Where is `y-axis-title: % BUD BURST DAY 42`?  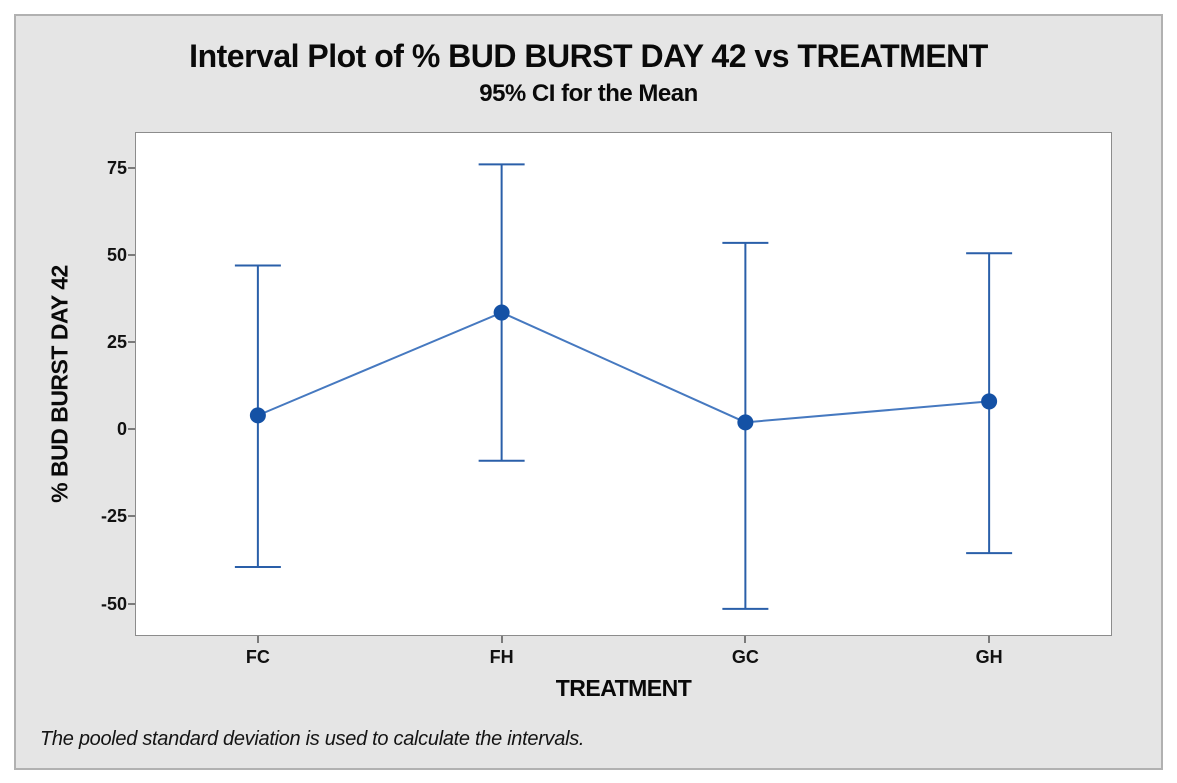
y-axis-title: % BUD BURST DAY 42 is located at coordinates (59, 384).